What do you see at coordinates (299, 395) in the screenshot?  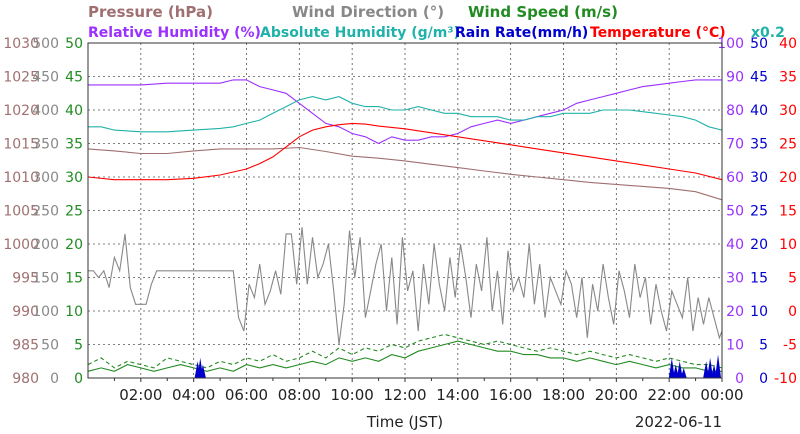 I see `x-tick-label: 08:00` at bounding box center [299, 395].